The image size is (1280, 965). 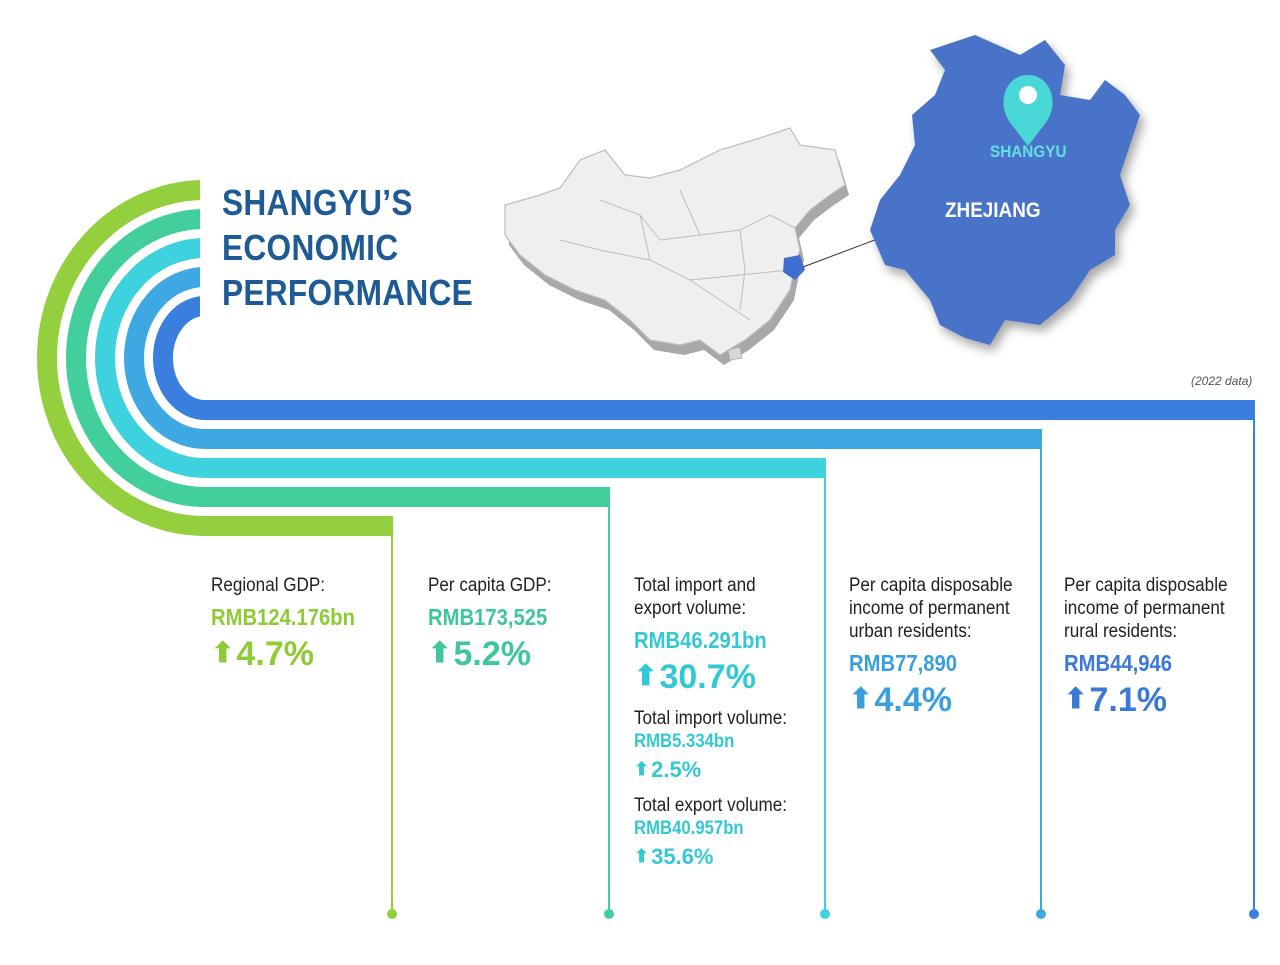 What do you see at coordinates (690, 608) in the screenshot?
I see `stat-label: export volume:` at bounding box center [690, 608].